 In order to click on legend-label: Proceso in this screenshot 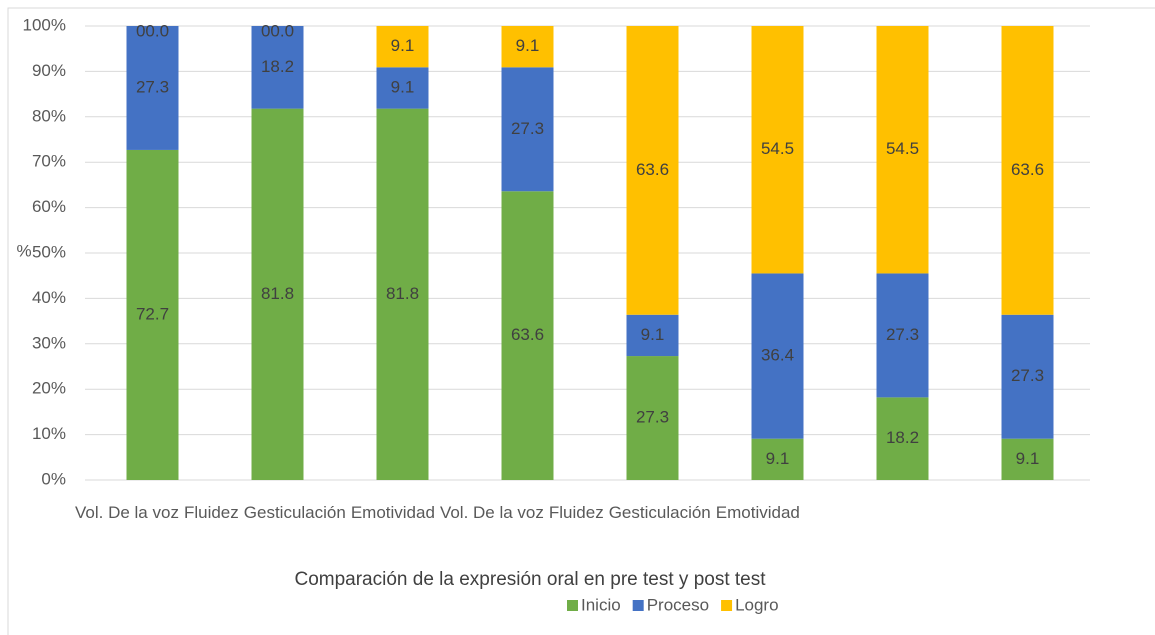, I will do `click(678, 604)`.